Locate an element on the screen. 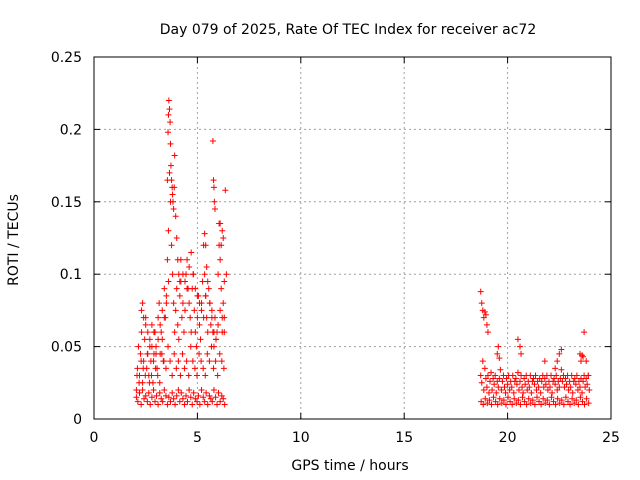 This screenshot has height=480, width=640. x-tick-label: 5 is located at coordinates (197, 438).